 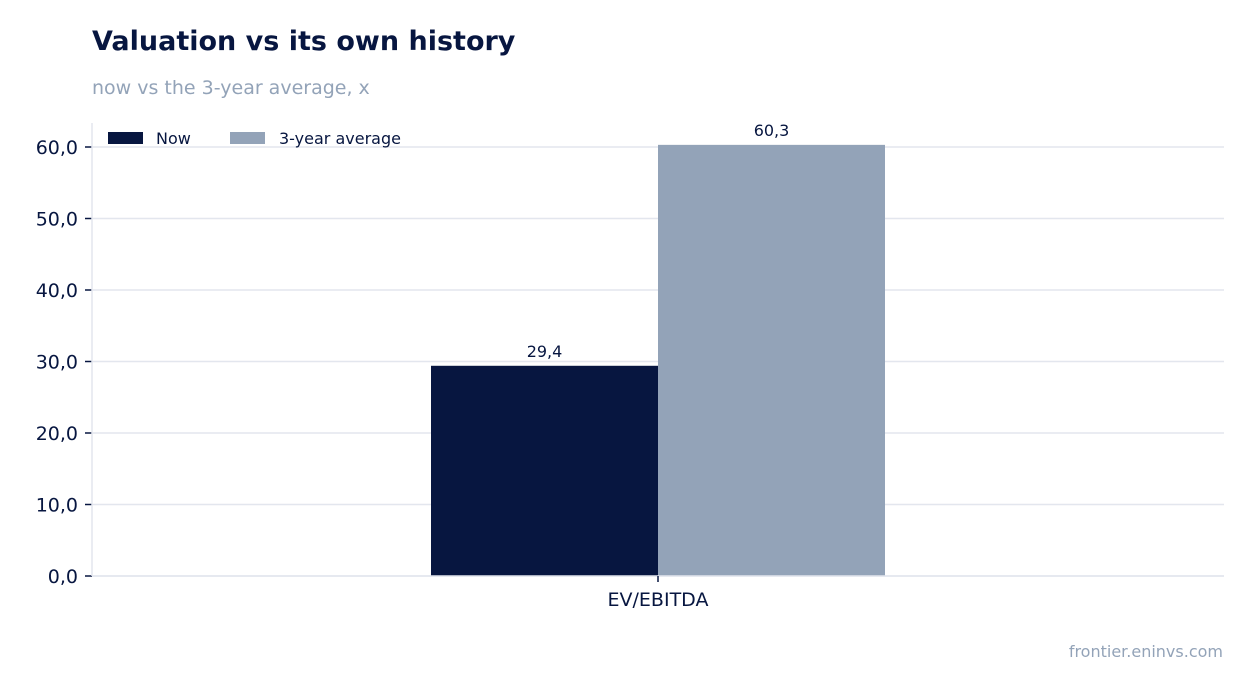 What do you see at coordinates (772, 130) in the screenshot?
I see `data-label: 60,3` at bounding box center [772, 130].